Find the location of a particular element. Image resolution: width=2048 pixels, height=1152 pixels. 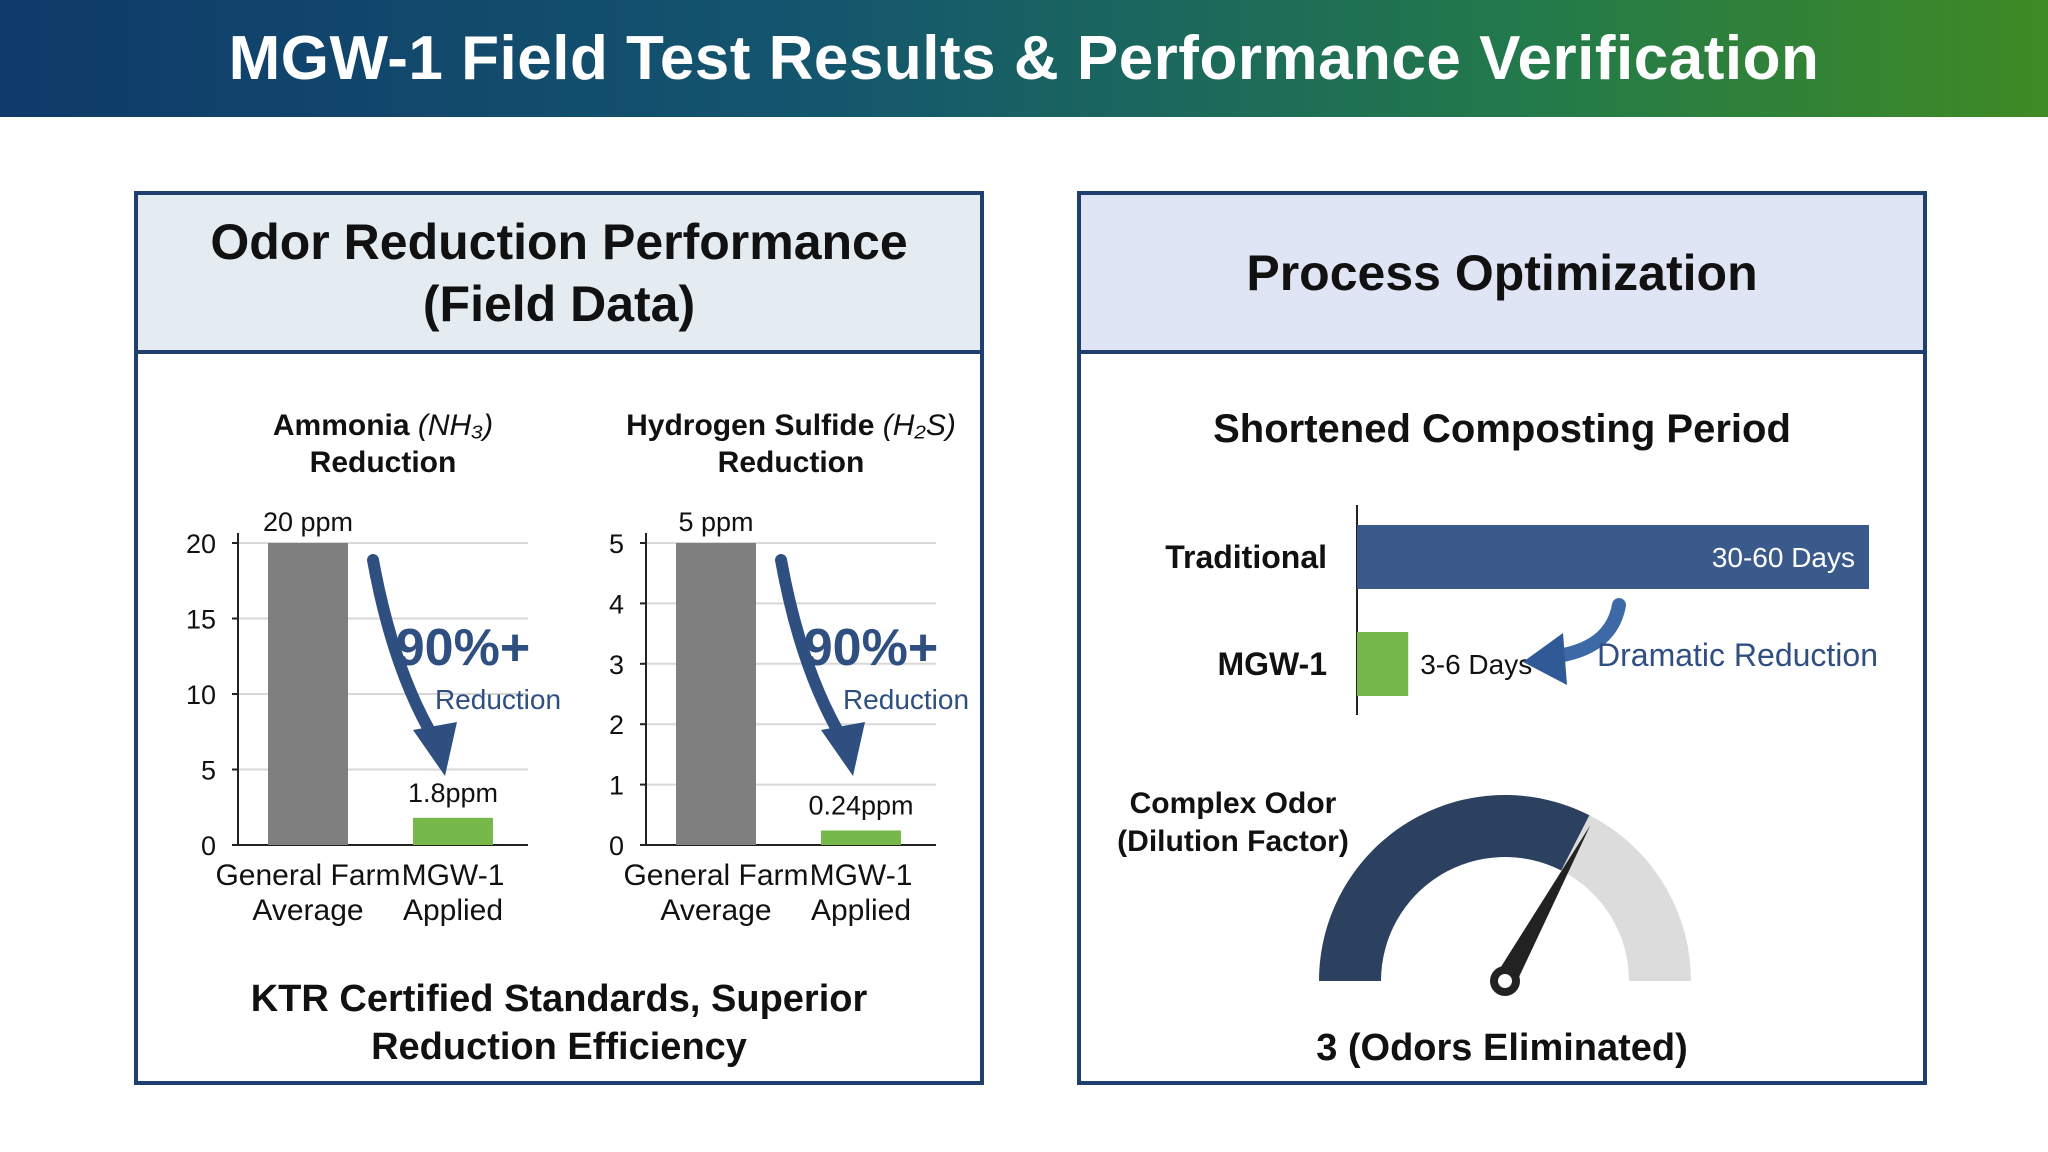

chart2-reduction-percent: 90%+ is located at coordinates (871, 648).